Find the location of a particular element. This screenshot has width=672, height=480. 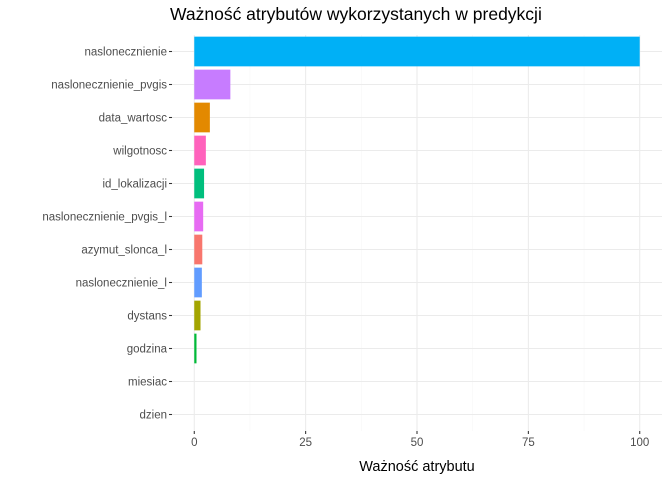

bar-godzina is located at coordinates (195, 348).